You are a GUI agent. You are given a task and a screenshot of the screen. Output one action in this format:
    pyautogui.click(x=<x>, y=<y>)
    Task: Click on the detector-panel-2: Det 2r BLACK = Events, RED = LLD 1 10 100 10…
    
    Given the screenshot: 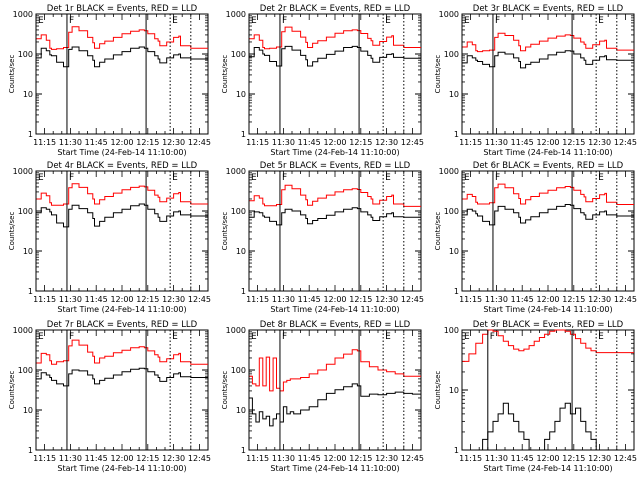 What is the action you would take?
    pyautogui.click(x=322, y=80)
    